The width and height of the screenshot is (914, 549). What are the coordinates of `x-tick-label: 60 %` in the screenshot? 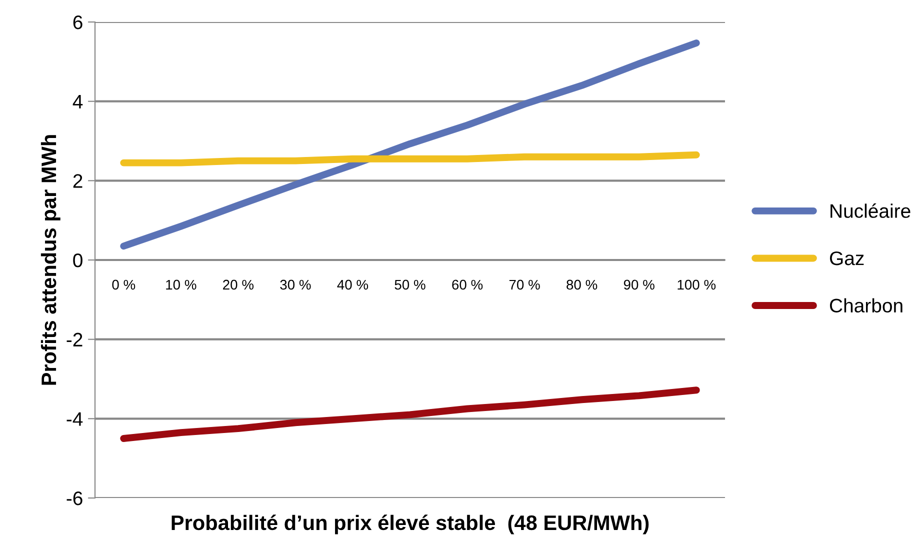 It's located at (467, 285).